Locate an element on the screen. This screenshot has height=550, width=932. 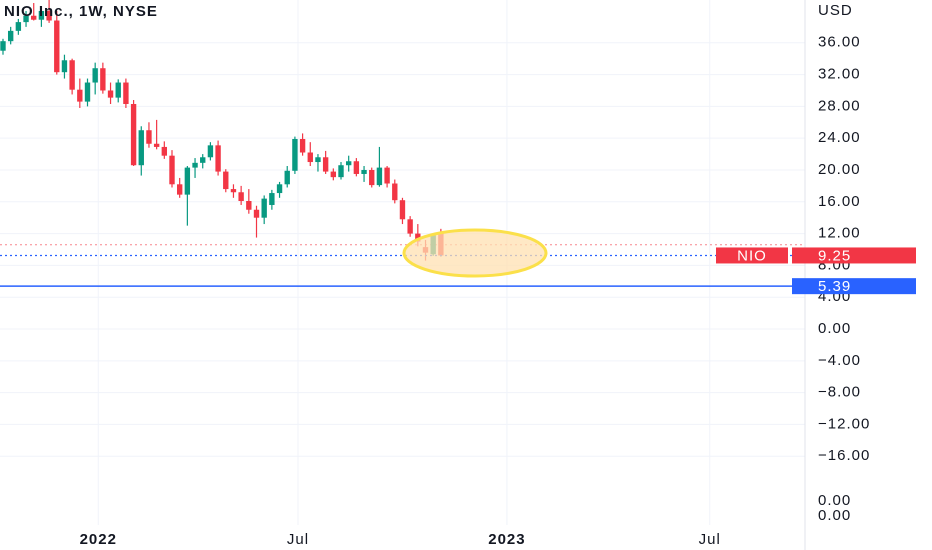
chart-title: NIO Inc., 1W, NYSE is located at coordinates (81, 11).